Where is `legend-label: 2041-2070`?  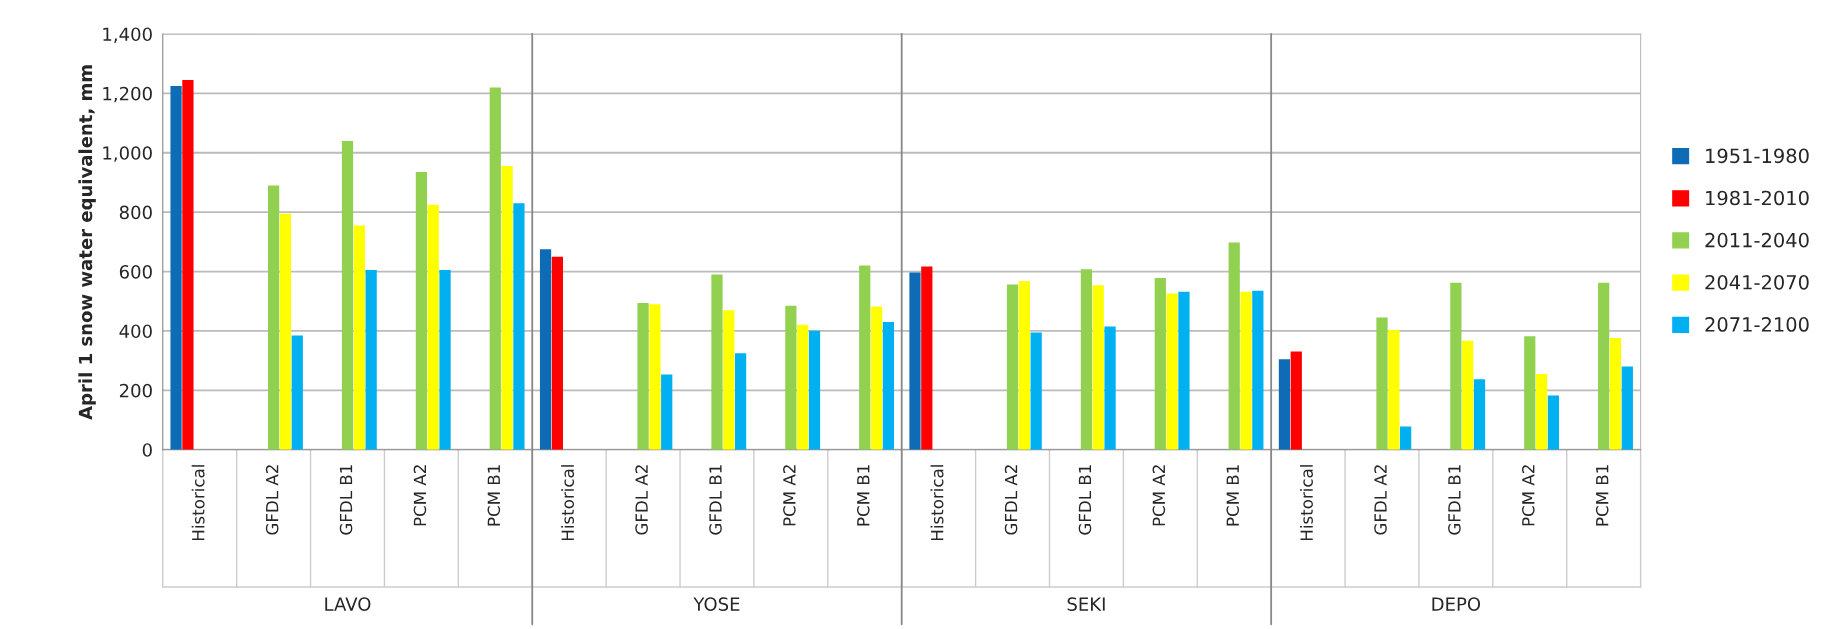 legend-label: 2041-2070 is located at coordinates (1757, 282).